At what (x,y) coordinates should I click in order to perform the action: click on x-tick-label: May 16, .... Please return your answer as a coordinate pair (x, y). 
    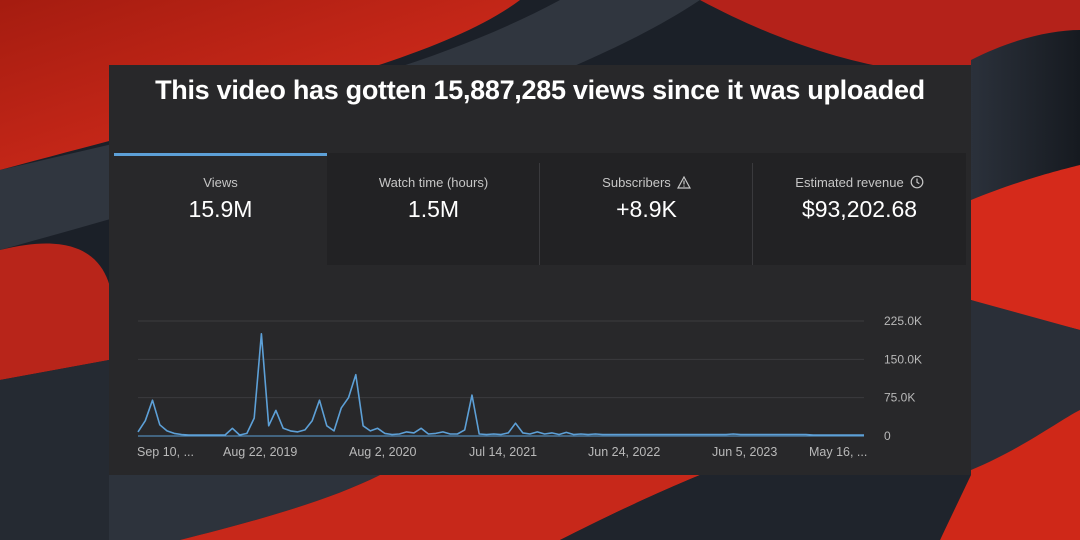
    Looking at the image, I should click on (838, 452).